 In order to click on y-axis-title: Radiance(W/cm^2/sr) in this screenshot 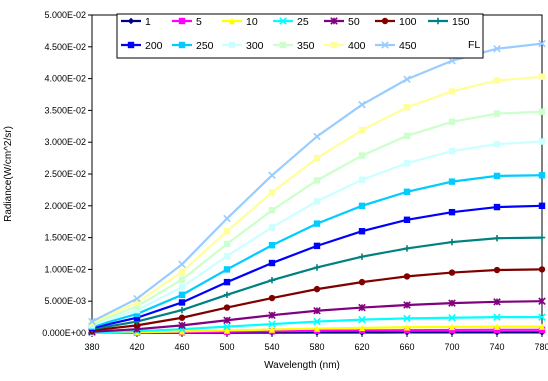, I will do `click(8, 174)`.